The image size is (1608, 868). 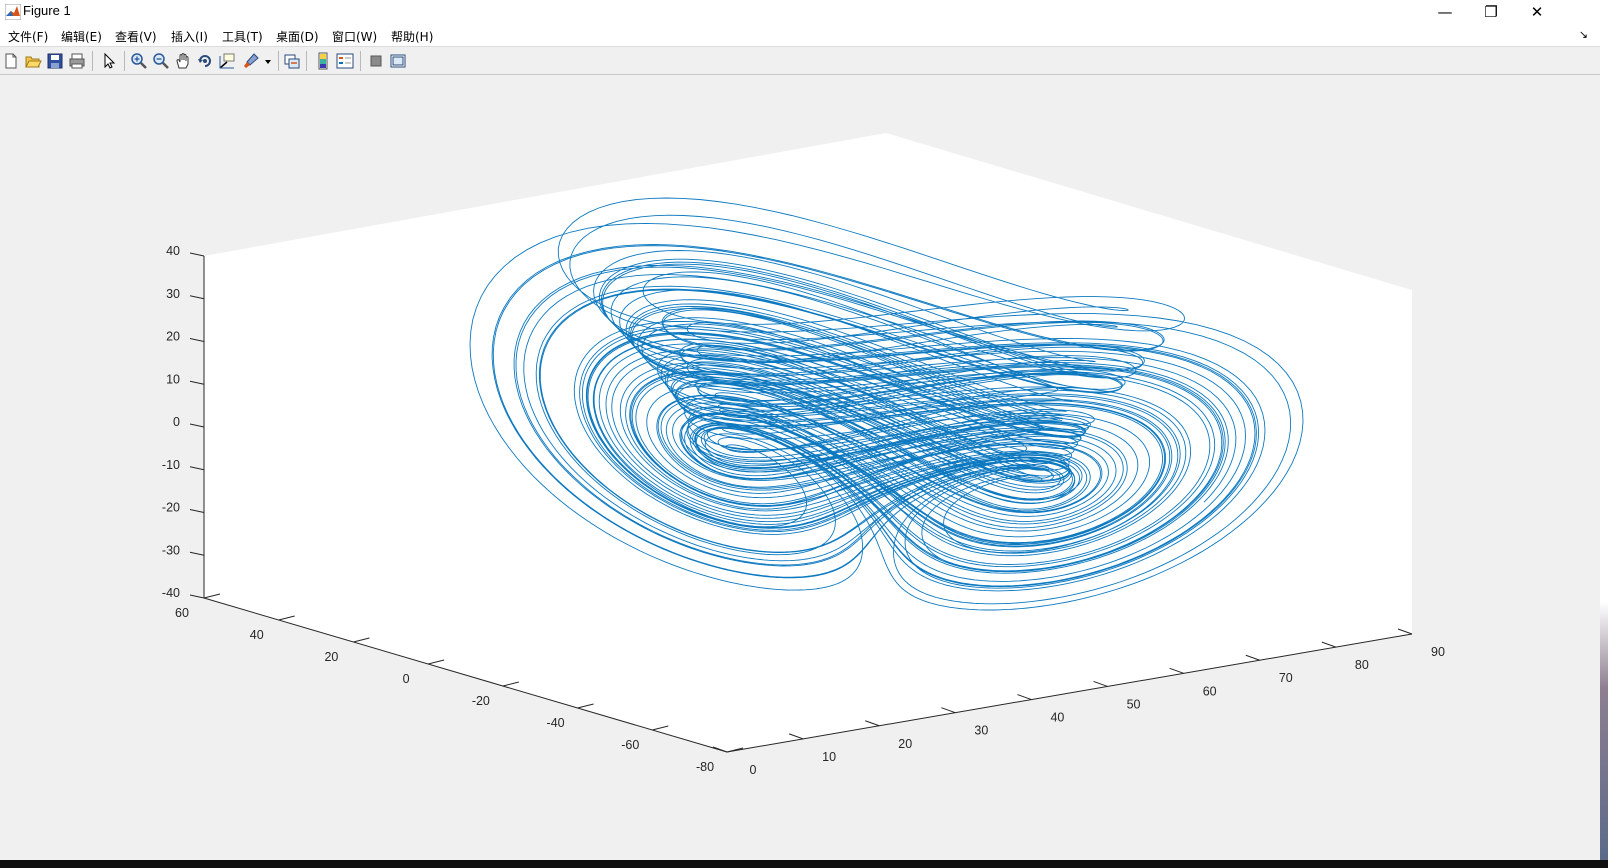 What do you see at coordinates (981, 731) in the screenshot?
I see `x-tick-label: 30` at bounding box center [981, 731].